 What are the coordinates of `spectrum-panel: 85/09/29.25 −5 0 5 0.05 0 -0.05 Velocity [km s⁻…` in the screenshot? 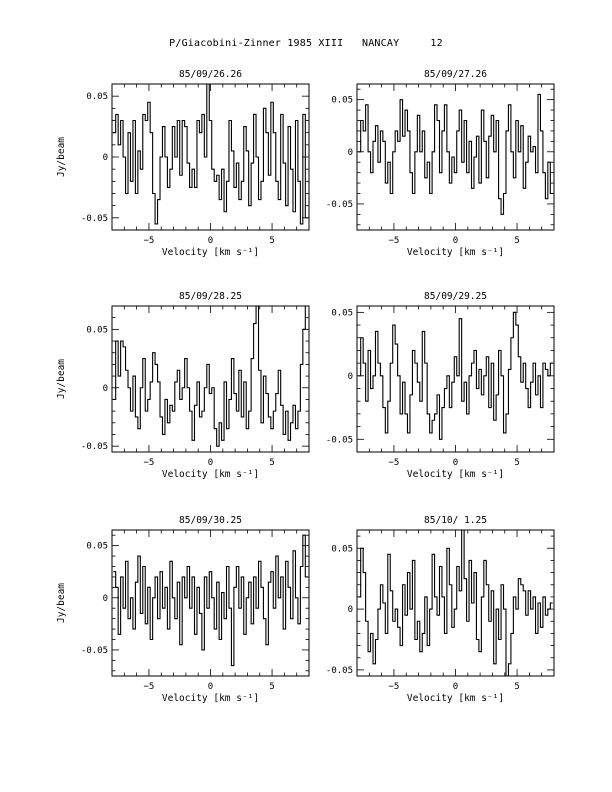 It's located at (440, 385).